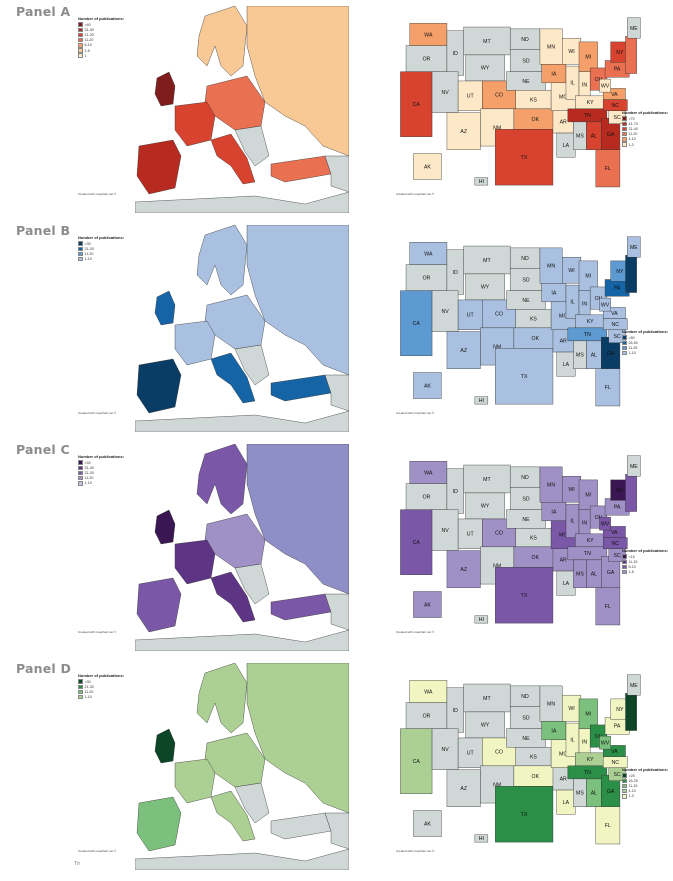  I want to click on legend-entry: 11-15, so click(645, 786).